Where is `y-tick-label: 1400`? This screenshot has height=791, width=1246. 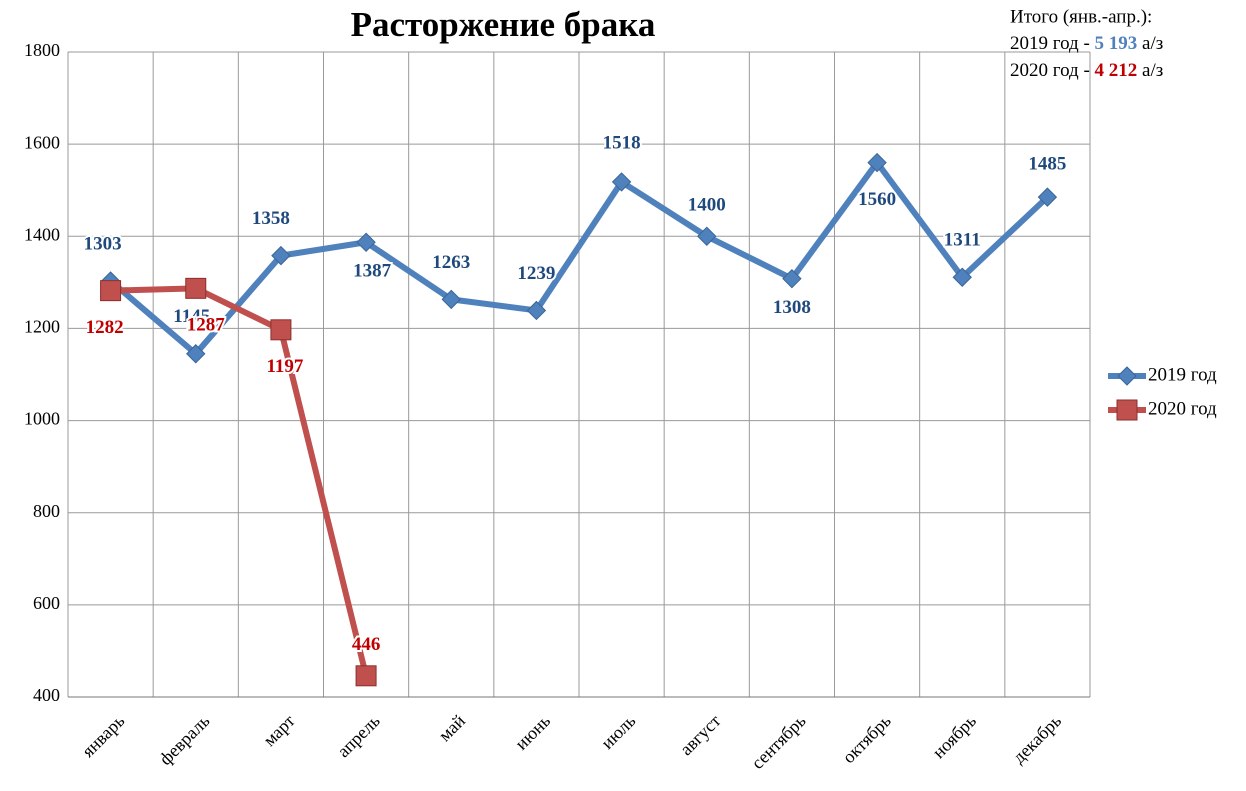 y-tick-label: 1400 is located at coordinates (42, 234).